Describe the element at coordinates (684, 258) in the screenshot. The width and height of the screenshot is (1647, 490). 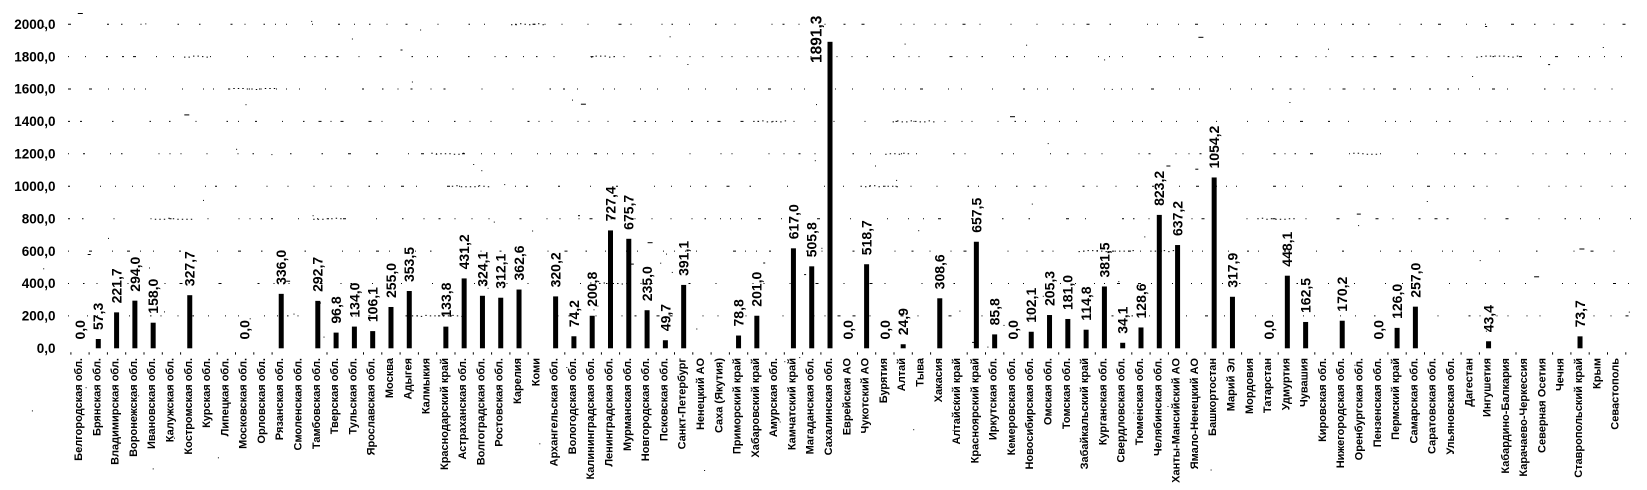
I see `svg-text: 391,1` at that location.